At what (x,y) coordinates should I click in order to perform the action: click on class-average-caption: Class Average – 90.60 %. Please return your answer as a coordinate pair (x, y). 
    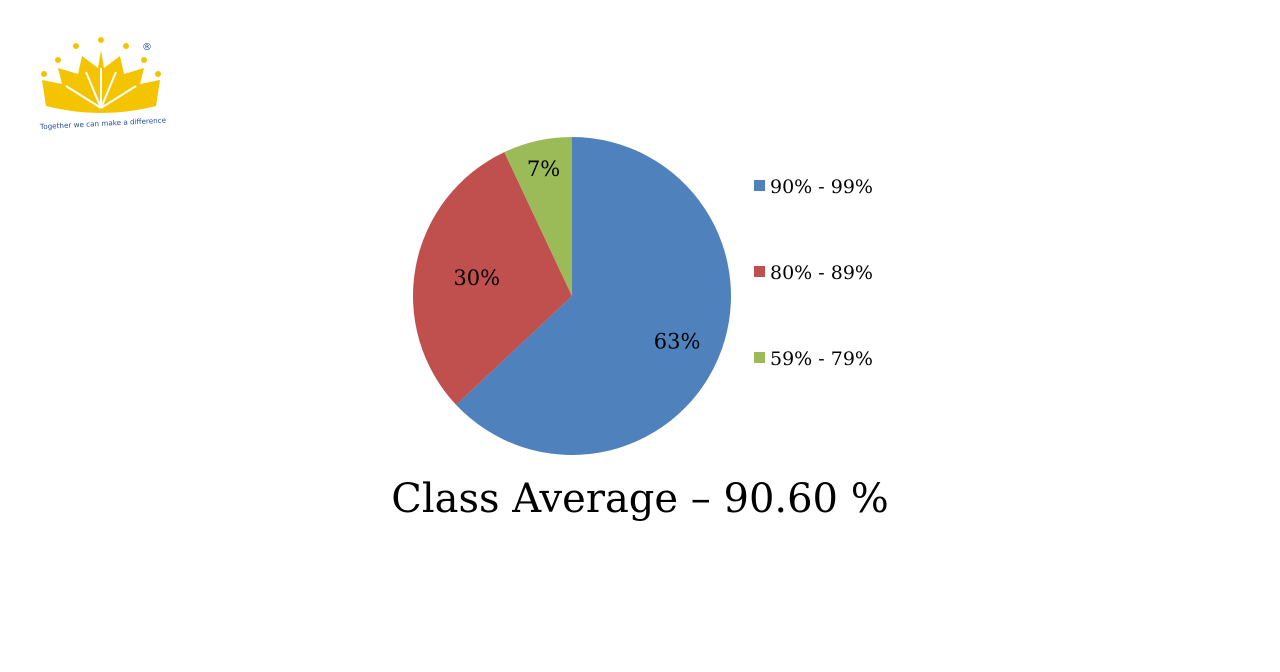
    Looking at the image, I should click on (640, 499).